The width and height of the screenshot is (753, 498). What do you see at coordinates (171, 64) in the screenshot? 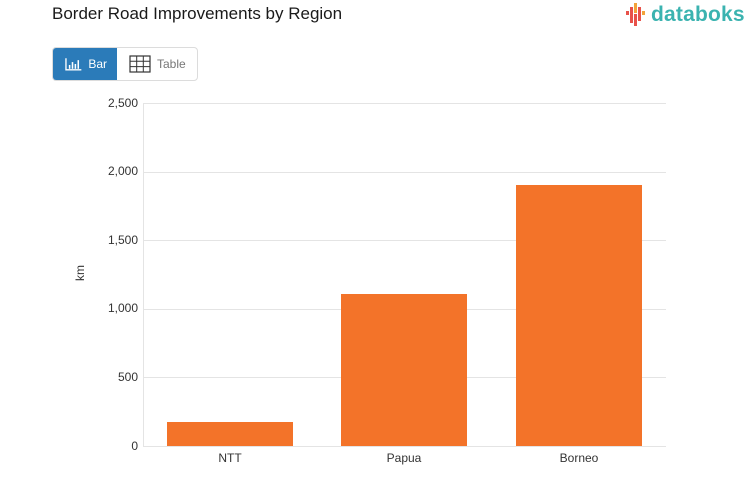
I see `table-view-label: Table` at bounding box center [171, 64].